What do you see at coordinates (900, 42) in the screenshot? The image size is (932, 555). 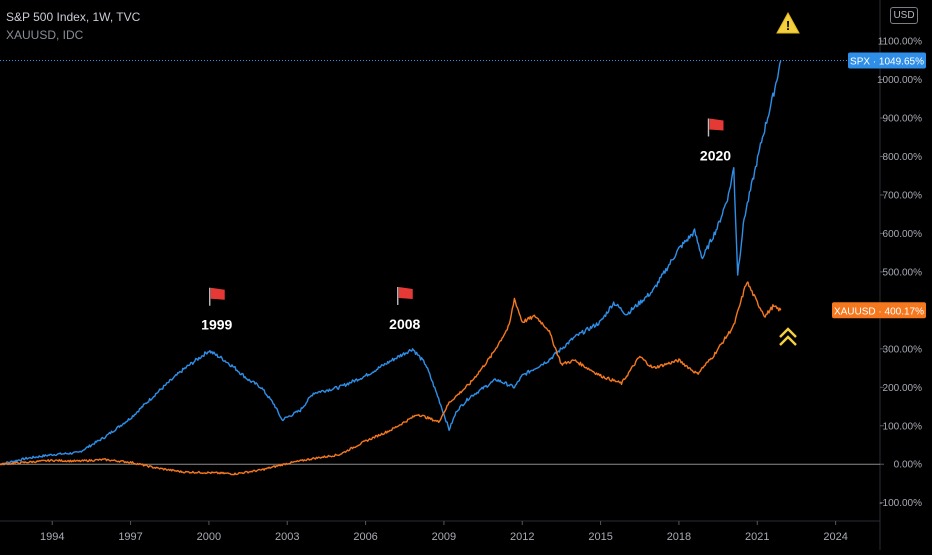 I see `y-tick-label: 1100.00%` at bounding box center [900, 42].